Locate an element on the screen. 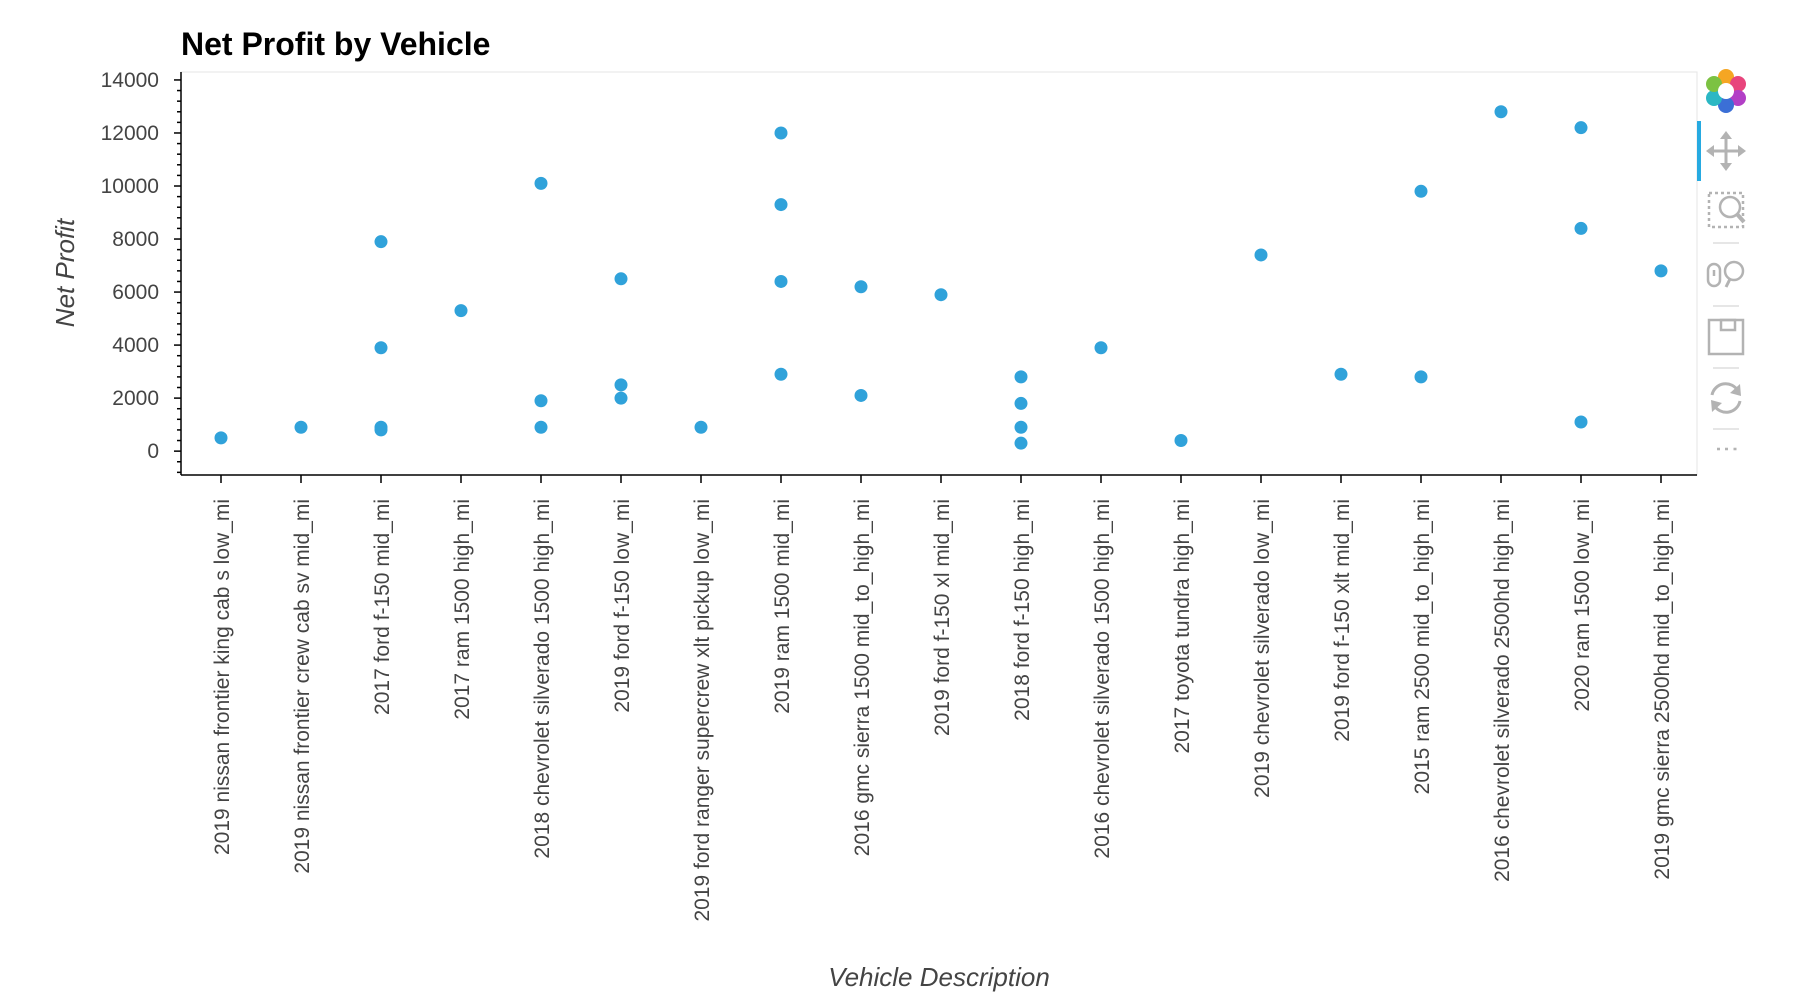  y-tick-label: 0 is located at coordinates (153, 451).